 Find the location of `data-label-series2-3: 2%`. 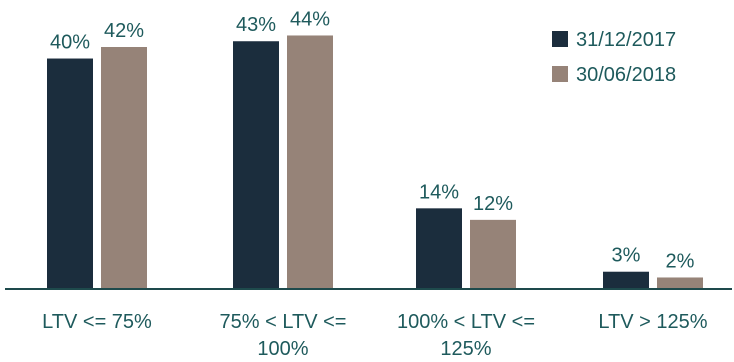

data-label-series2-3: 2% is located at coordinates (680, 261).